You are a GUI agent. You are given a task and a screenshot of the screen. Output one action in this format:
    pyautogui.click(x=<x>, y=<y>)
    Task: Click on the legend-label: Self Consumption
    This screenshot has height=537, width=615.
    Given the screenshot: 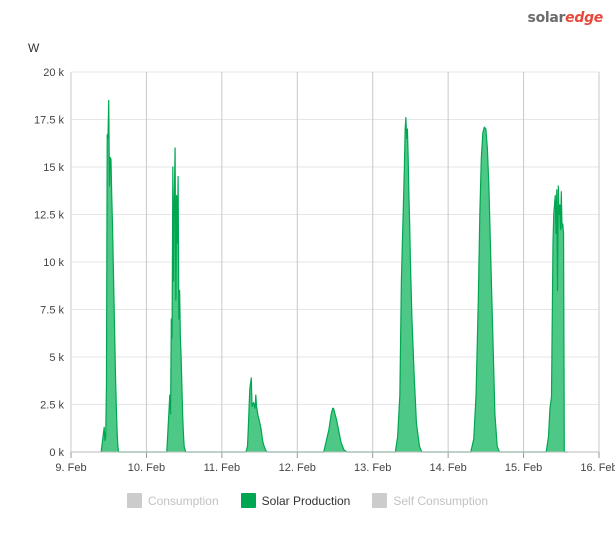 What is the action you would take?
    pyautogui.click(x=441, y=500)
    